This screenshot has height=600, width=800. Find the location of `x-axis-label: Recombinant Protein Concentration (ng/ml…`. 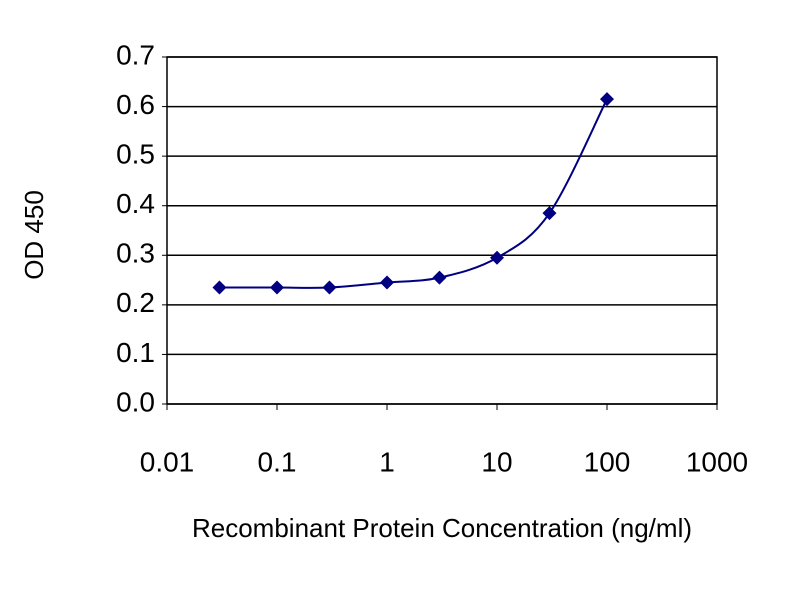

x-axis-label: Recombinant Protein Concentration (ng/ml… is located at coordinates (442, 528).